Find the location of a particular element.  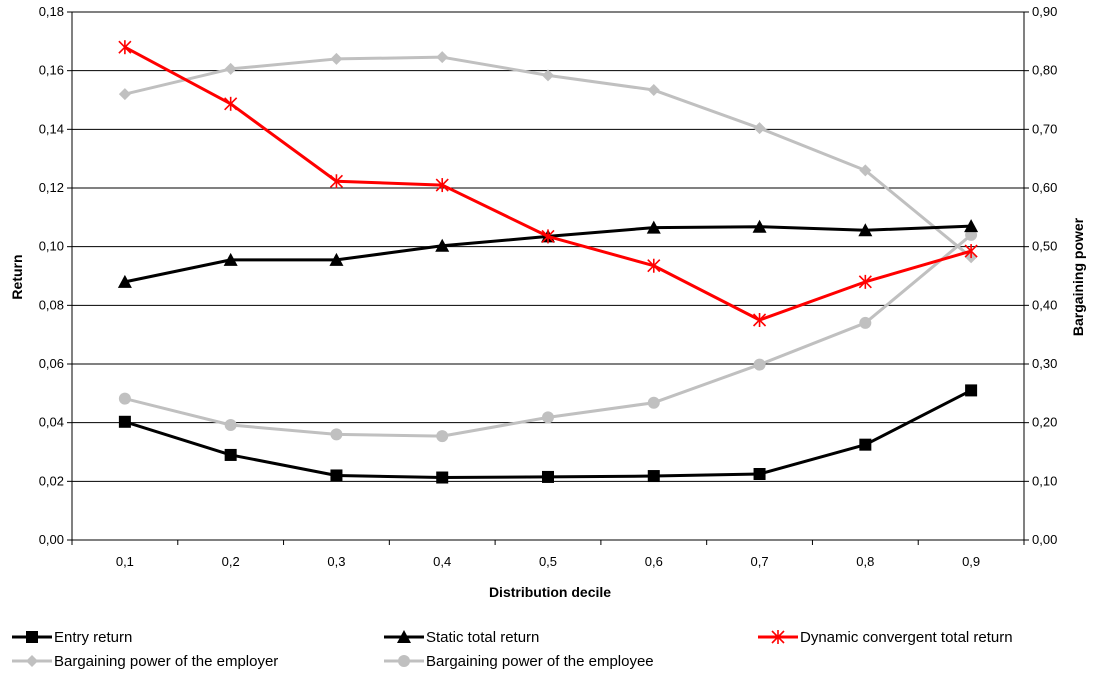

legend-item: Dynamic convergent total return is located at coordinates (885, 637).